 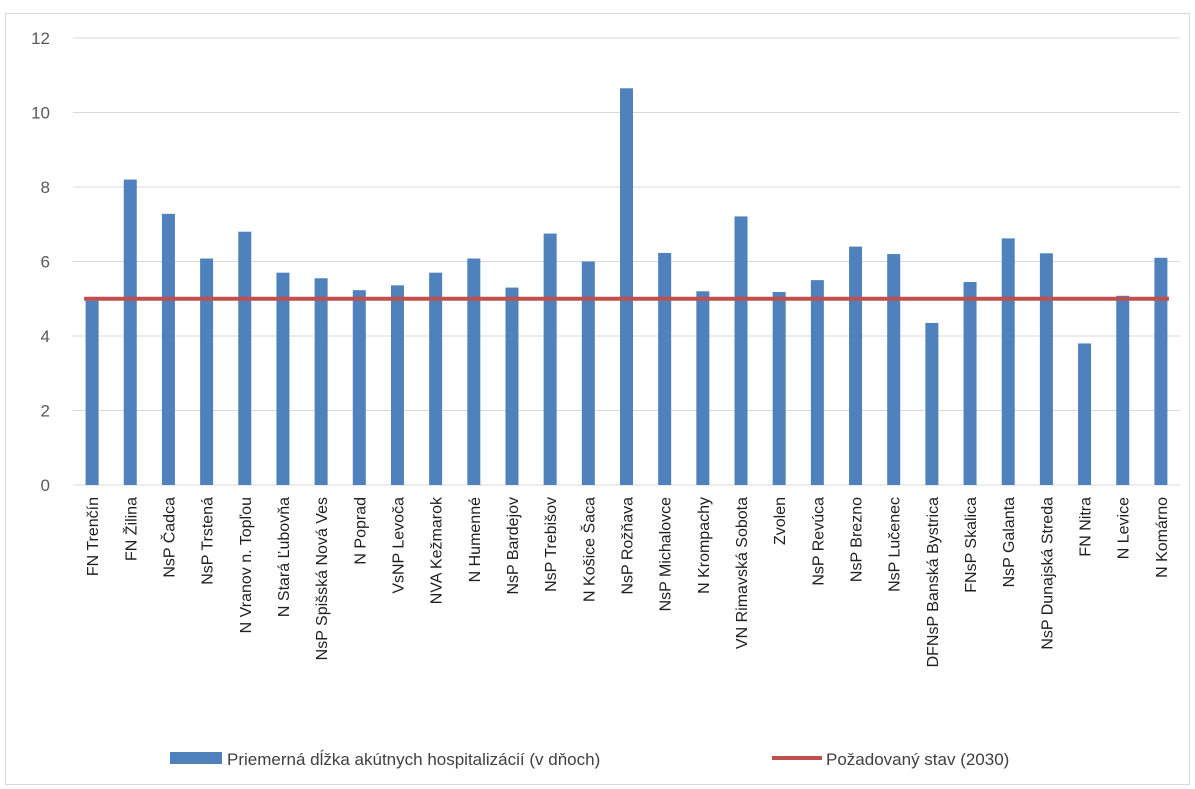 What do you see at coordinates (322, 578) in the screenshot?
I see `x-tick-label: NsP Spišská Nová Ves` at bounding box center [322, 578].